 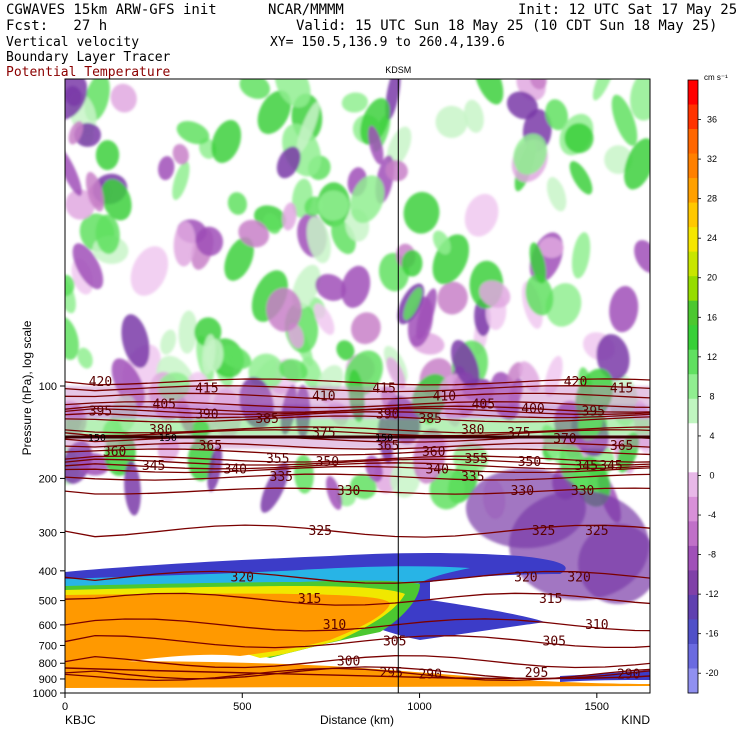 I want to click on theta-contour-label: 390, so click(x=387, y=415).